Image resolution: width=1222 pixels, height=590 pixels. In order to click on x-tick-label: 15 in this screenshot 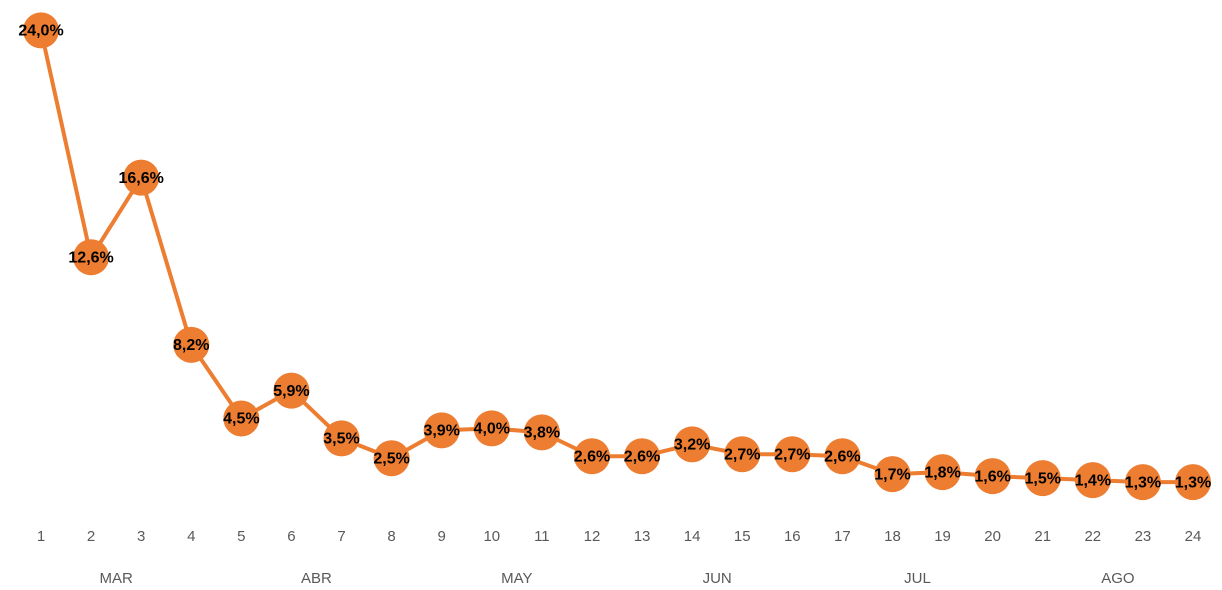, I will do `click(742, 536)`.